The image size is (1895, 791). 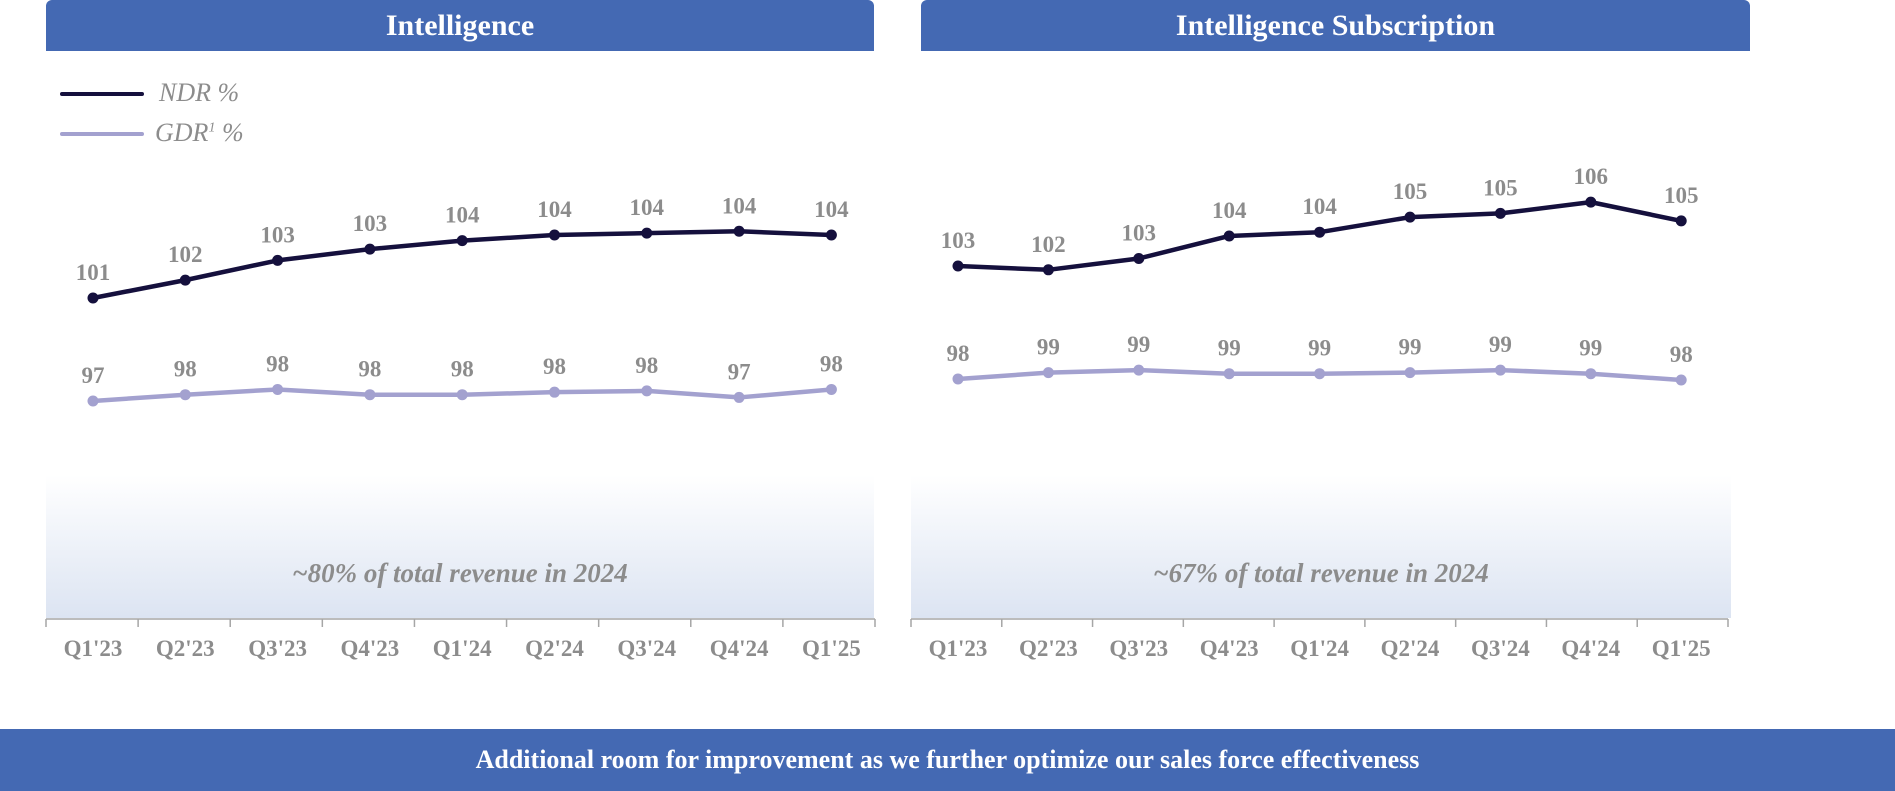 What do you see at coordinates (460, 546) in the screenshot?
I see `intelligence-revenue-band` at bounding box center [460, 546].